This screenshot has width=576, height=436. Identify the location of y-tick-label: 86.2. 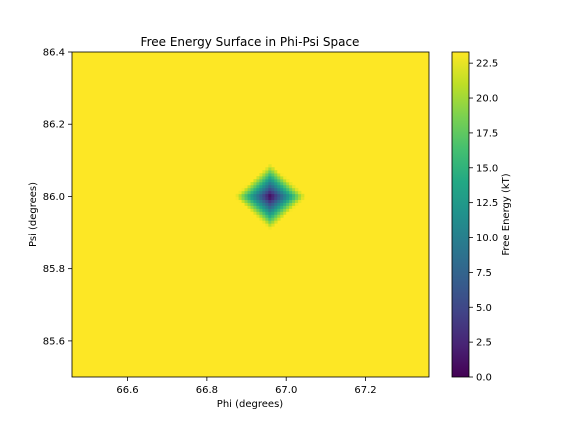
(54, 125).